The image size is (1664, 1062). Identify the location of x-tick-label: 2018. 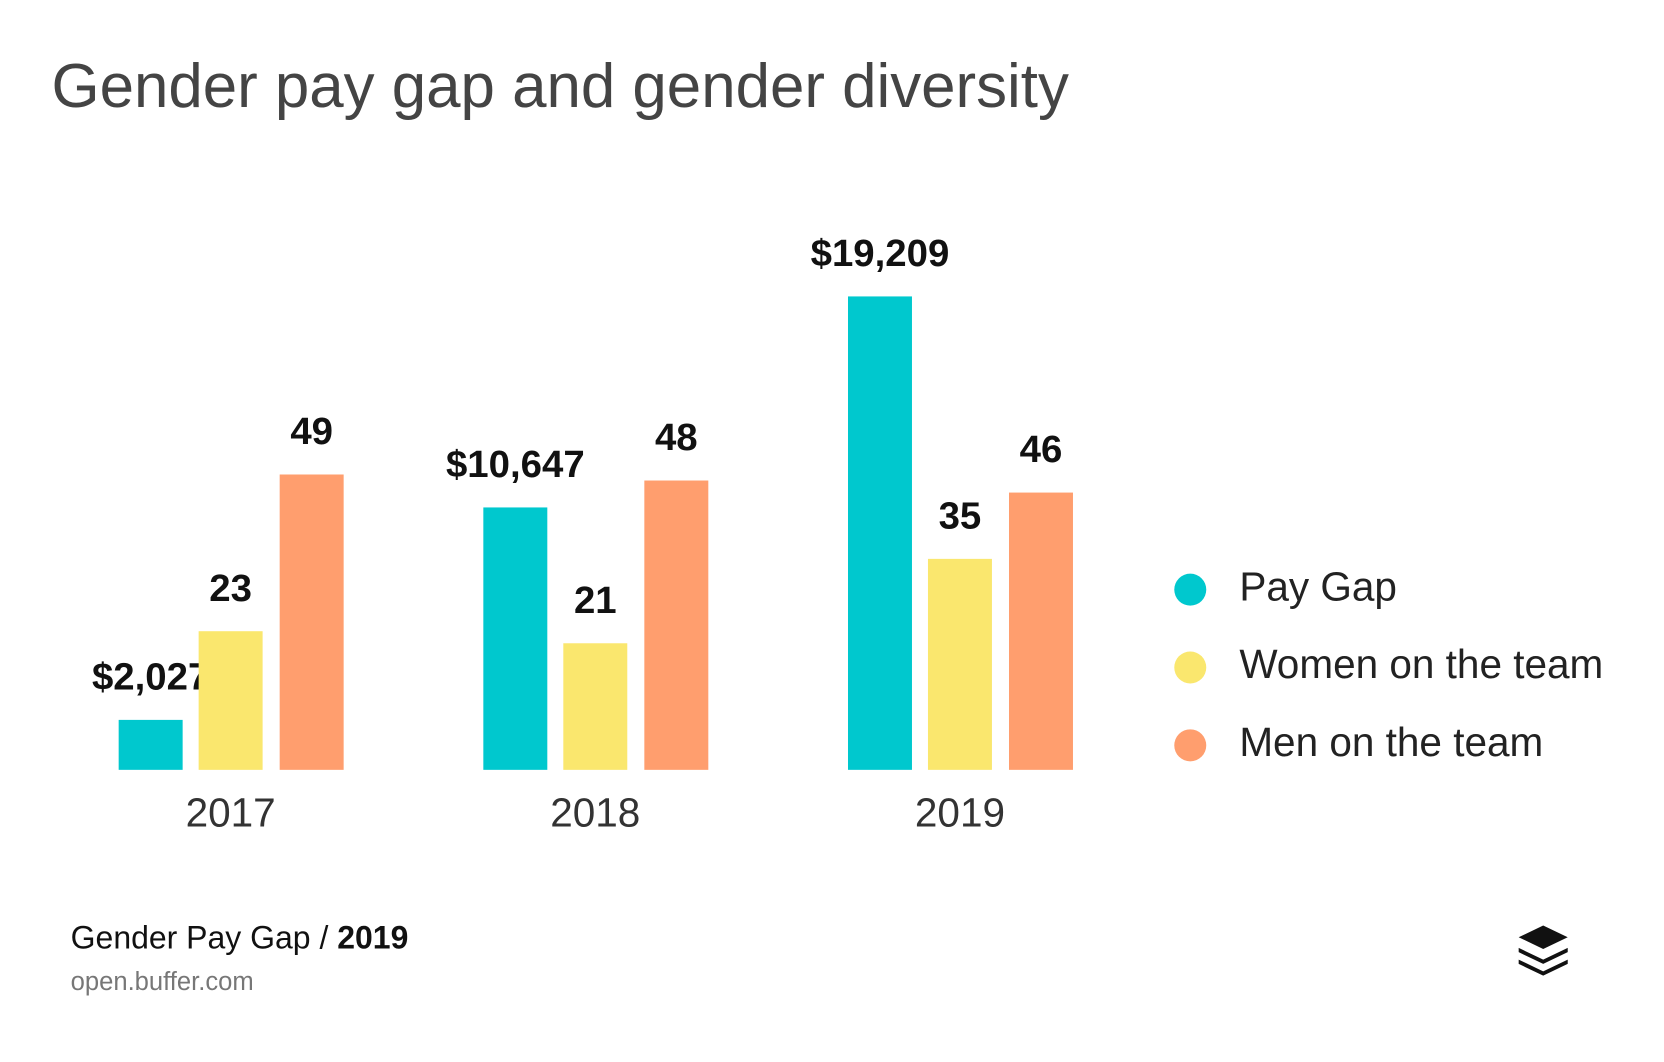
(595, 812).